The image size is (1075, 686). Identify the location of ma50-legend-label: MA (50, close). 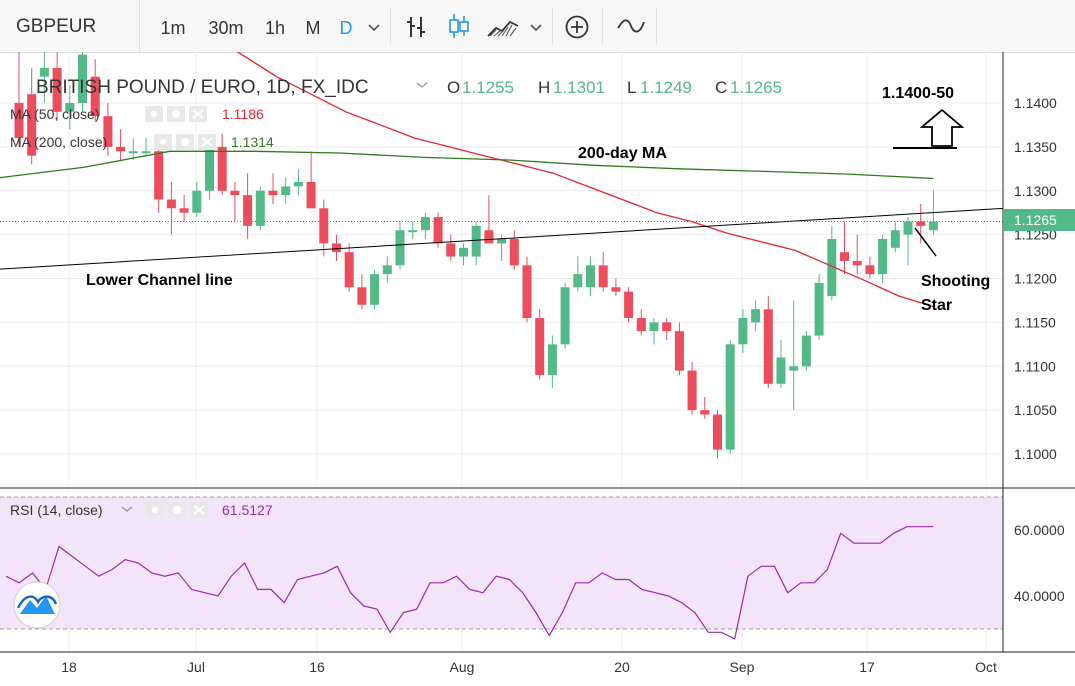
(54, 114).